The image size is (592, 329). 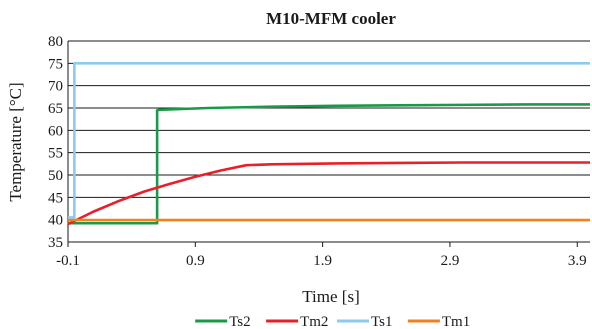 I want to click on y-tick-label: 35, so click(x=55, y=243).